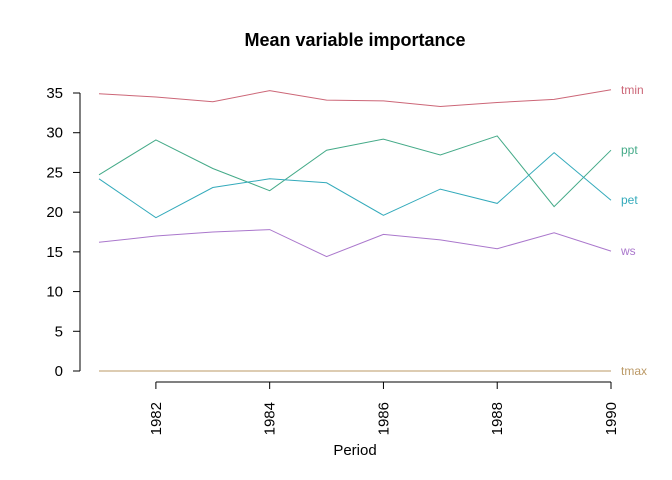 The image size is (672, 480). I want to click on y-tick-label: 0, so click(59, 371).